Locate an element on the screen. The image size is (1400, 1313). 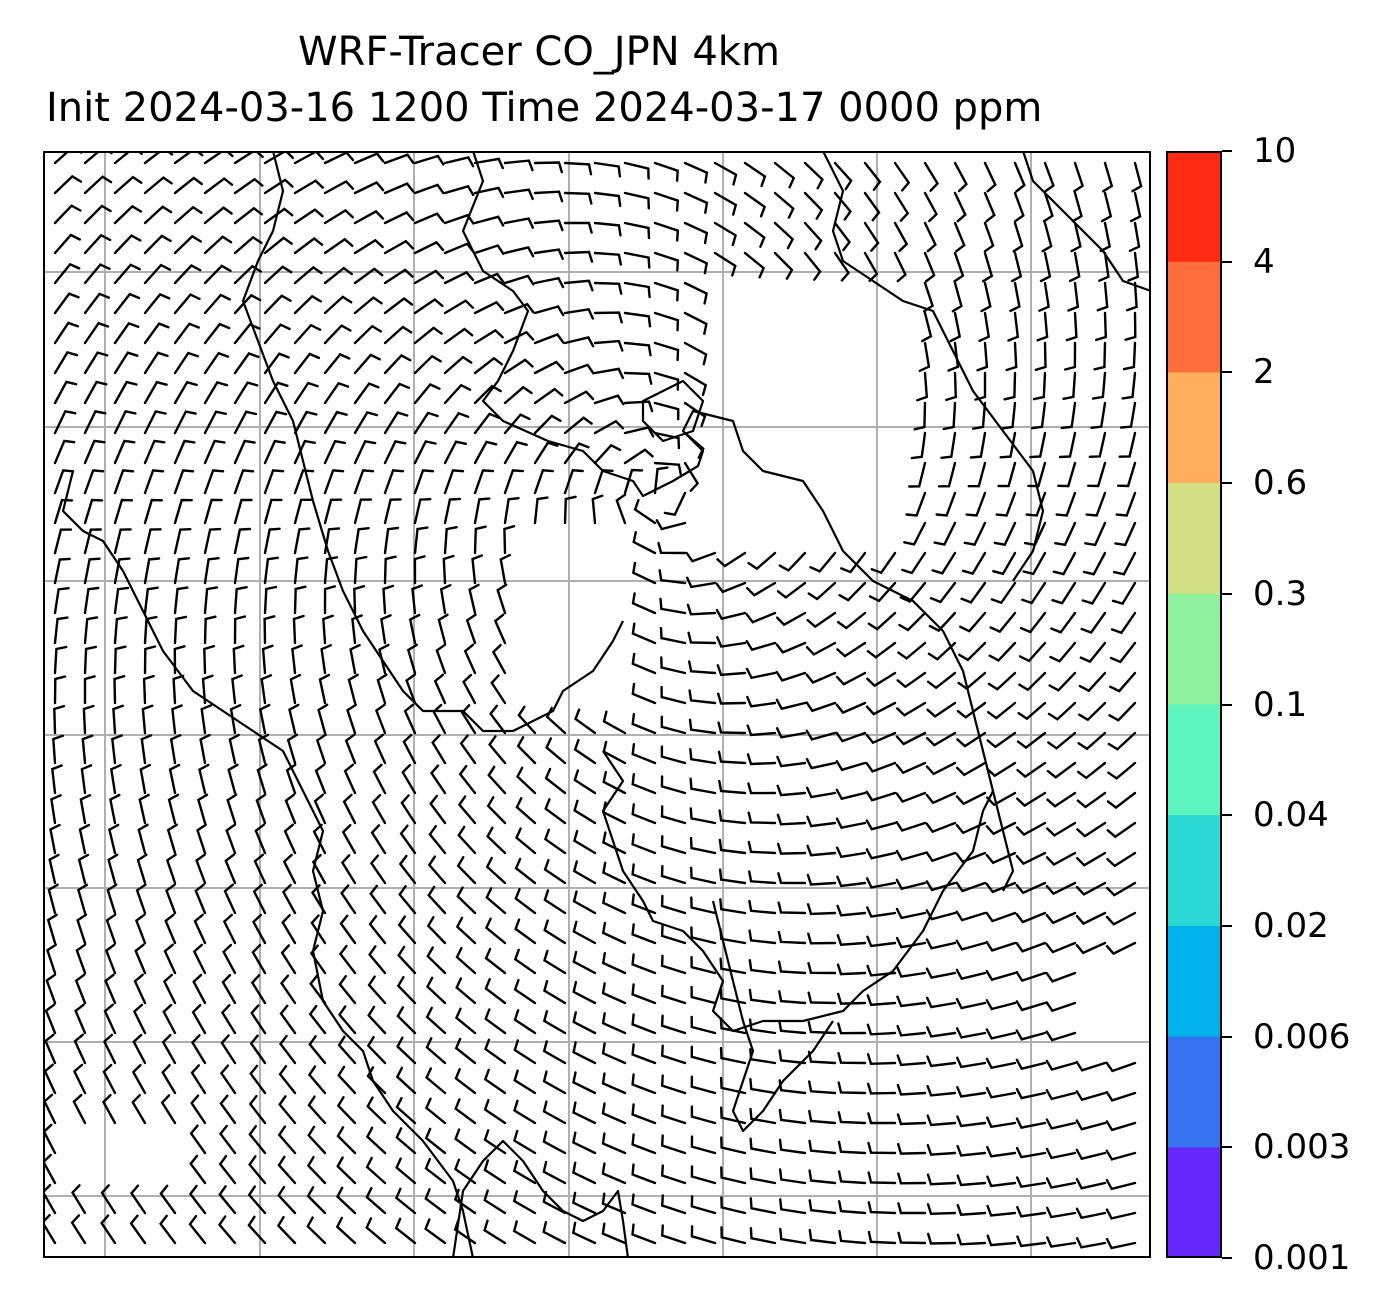
colorbar-tick-label: 0.1 is located at coordinates (1280, 704).